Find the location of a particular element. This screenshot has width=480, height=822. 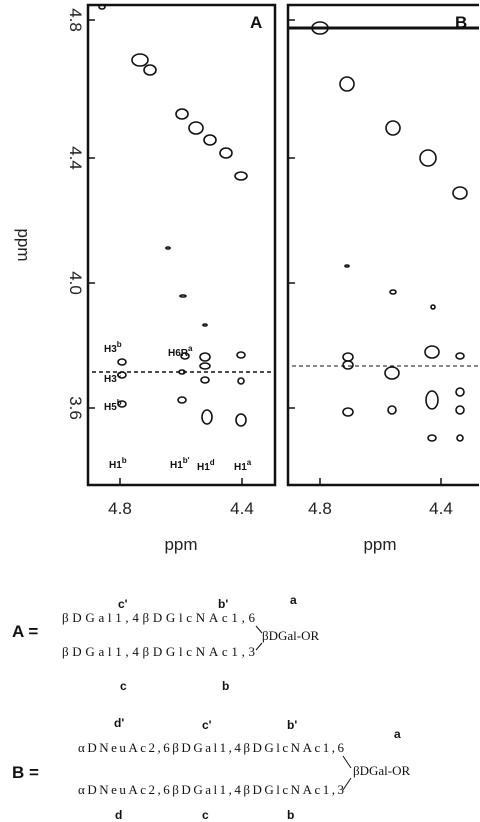

peak-label: H1b is located at coordinates (118, 463).